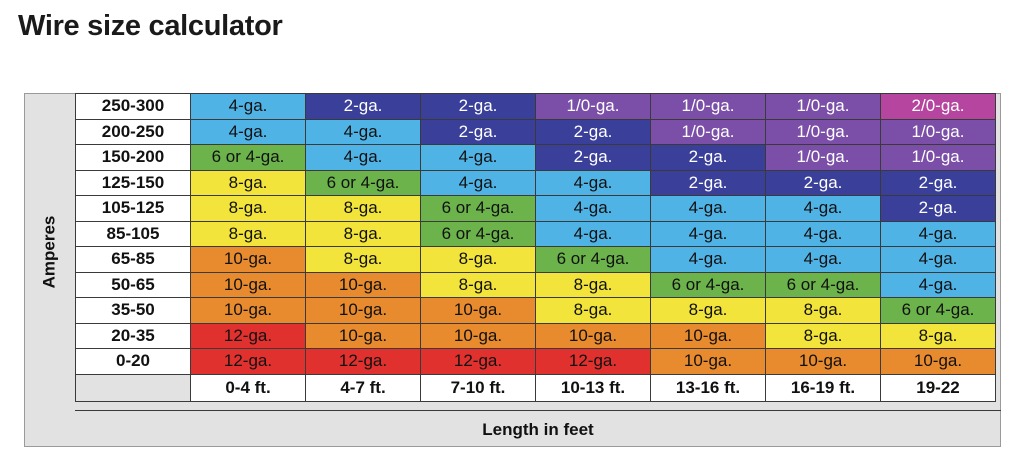 The width and height of the screenshot is (1024, 462). Describe the element at coordinates (133, 131) in the screenshot. I see `amperage-row-label: 200-250` at that location.